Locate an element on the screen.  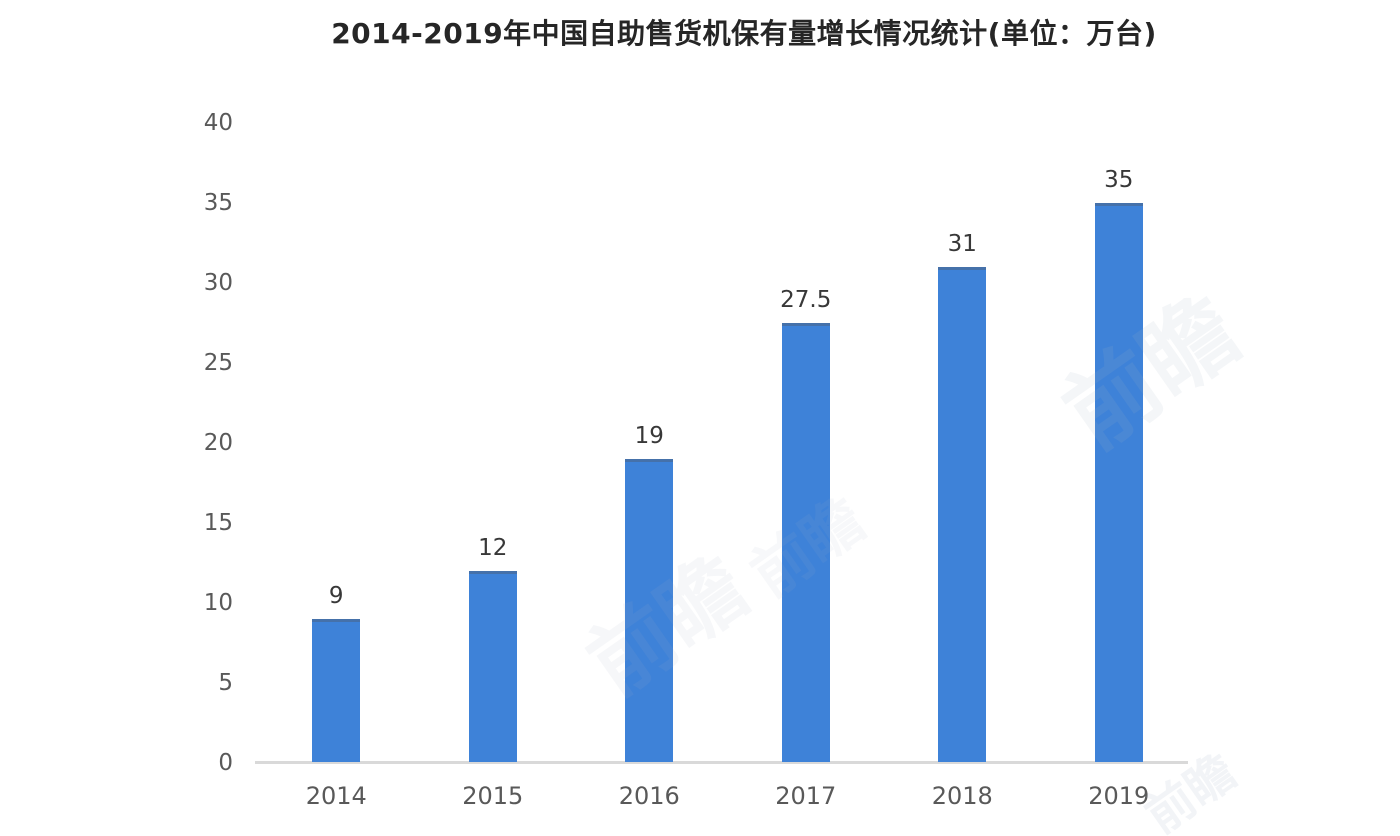
watermark: 前瞻 is located at coordinates (1151, 373).